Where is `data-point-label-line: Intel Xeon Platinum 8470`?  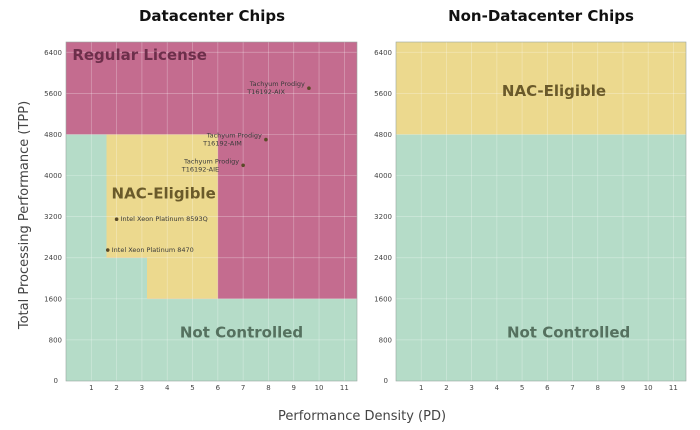
data-point-label-line: Intel Xeon Platinum 8470 is located at coordinates (153, 250).